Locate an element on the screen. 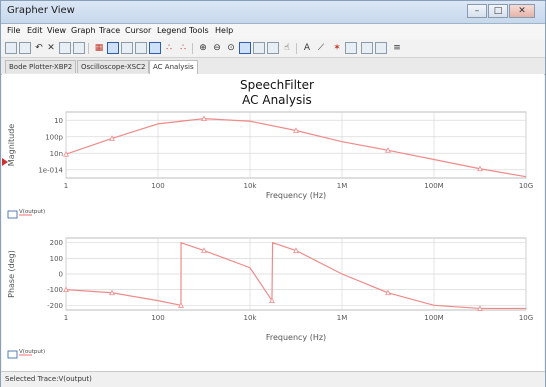 The height and width of the screenshot is (387, 546). y-tick-label: 10n is located at coordinates (56, 154).